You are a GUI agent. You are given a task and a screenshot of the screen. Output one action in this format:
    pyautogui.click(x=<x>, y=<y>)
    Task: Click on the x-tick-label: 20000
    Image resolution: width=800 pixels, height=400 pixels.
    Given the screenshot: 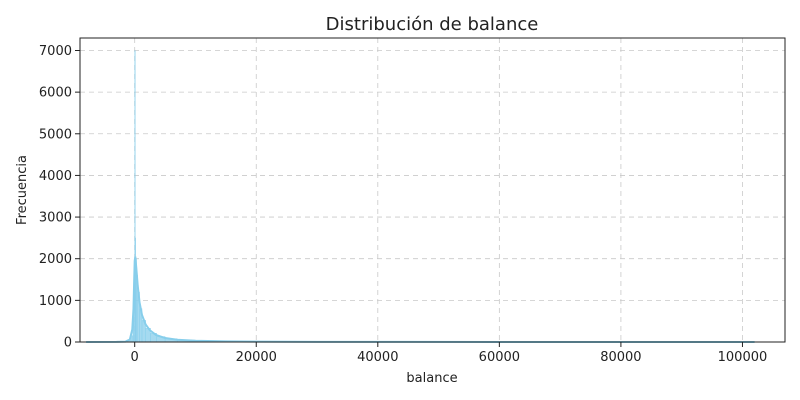 What is the action you would take?
    pyautogui.click(x=256, y=357)
    